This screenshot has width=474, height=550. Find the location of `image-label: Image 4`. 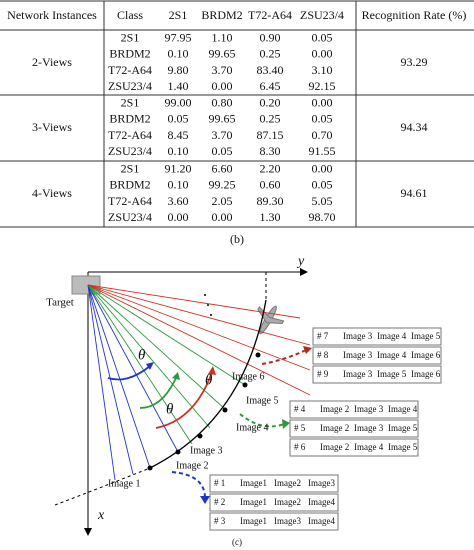

image-label: Image 4 is located at coordinates (252, 427).